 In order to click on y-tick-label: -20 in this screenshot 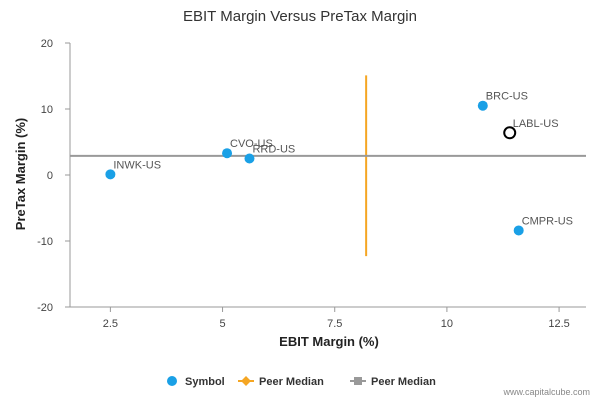, I will do `click(45, 308)`.